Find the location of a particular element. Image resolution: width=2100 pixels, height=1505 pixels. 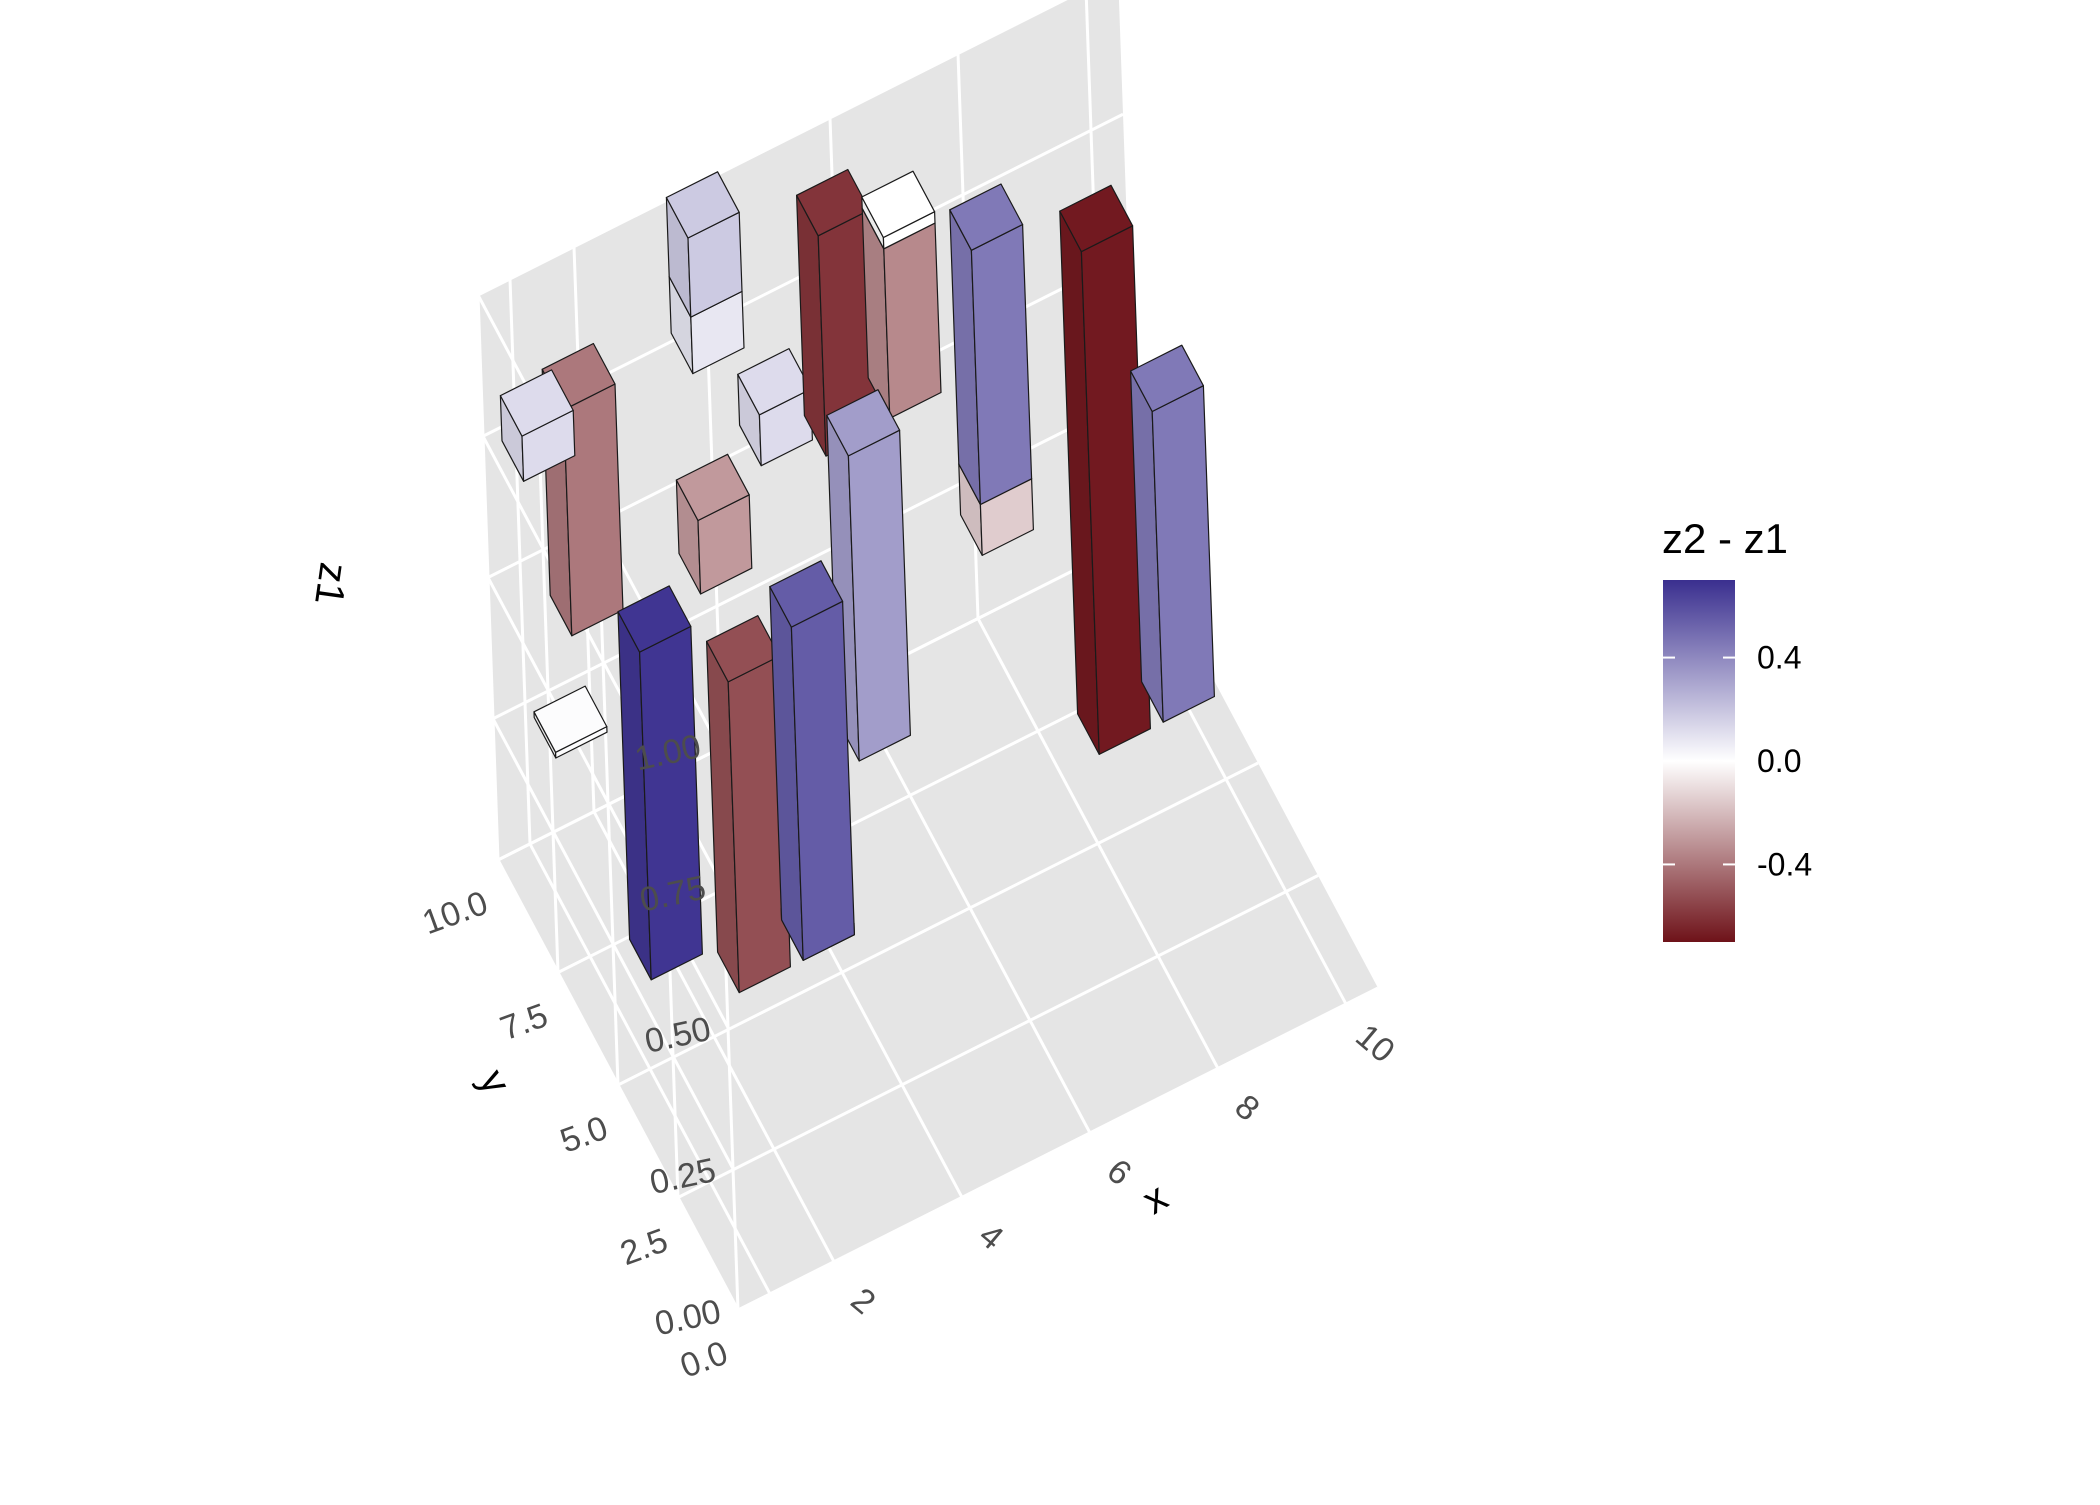

legend-tick-label: 0.4 is located at coordinates (1779, 658).